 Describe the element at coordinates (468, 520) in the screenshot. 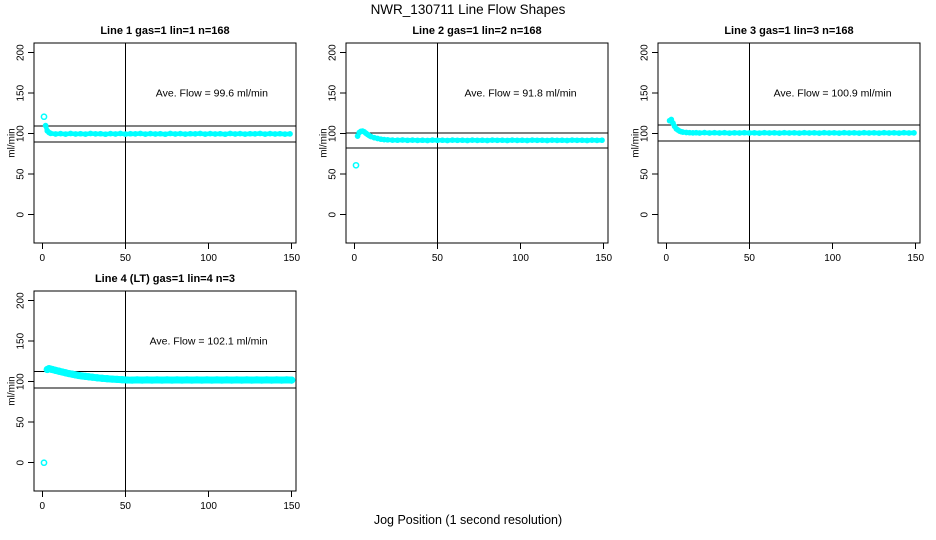

I see `x-axis-label: Jog Position (1 second resolution)` at that location.